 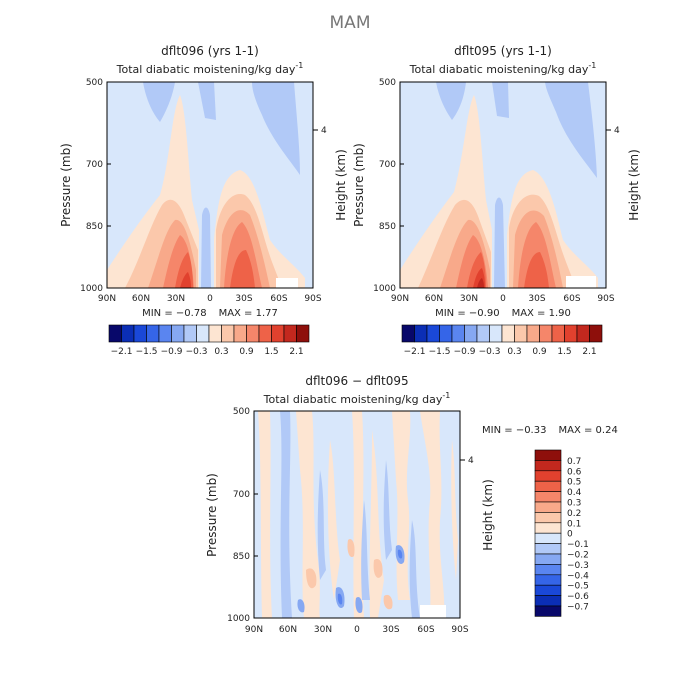 I want to click on panel-c-frame, so click(x=357, y=514).